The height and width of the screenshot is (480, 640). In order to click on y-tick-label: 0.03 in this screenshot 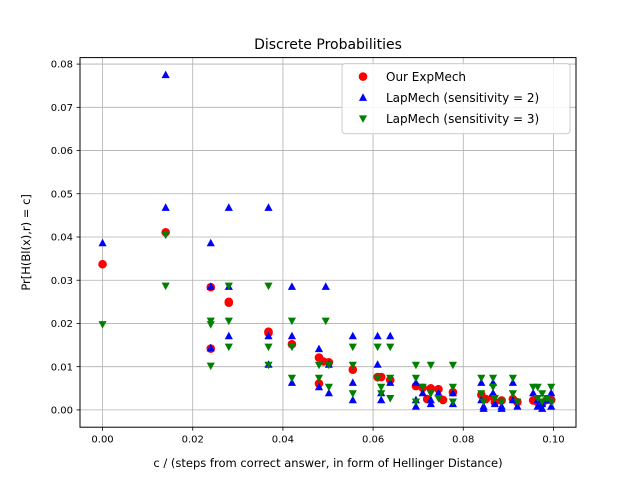, I will do `click(62, 281)`.